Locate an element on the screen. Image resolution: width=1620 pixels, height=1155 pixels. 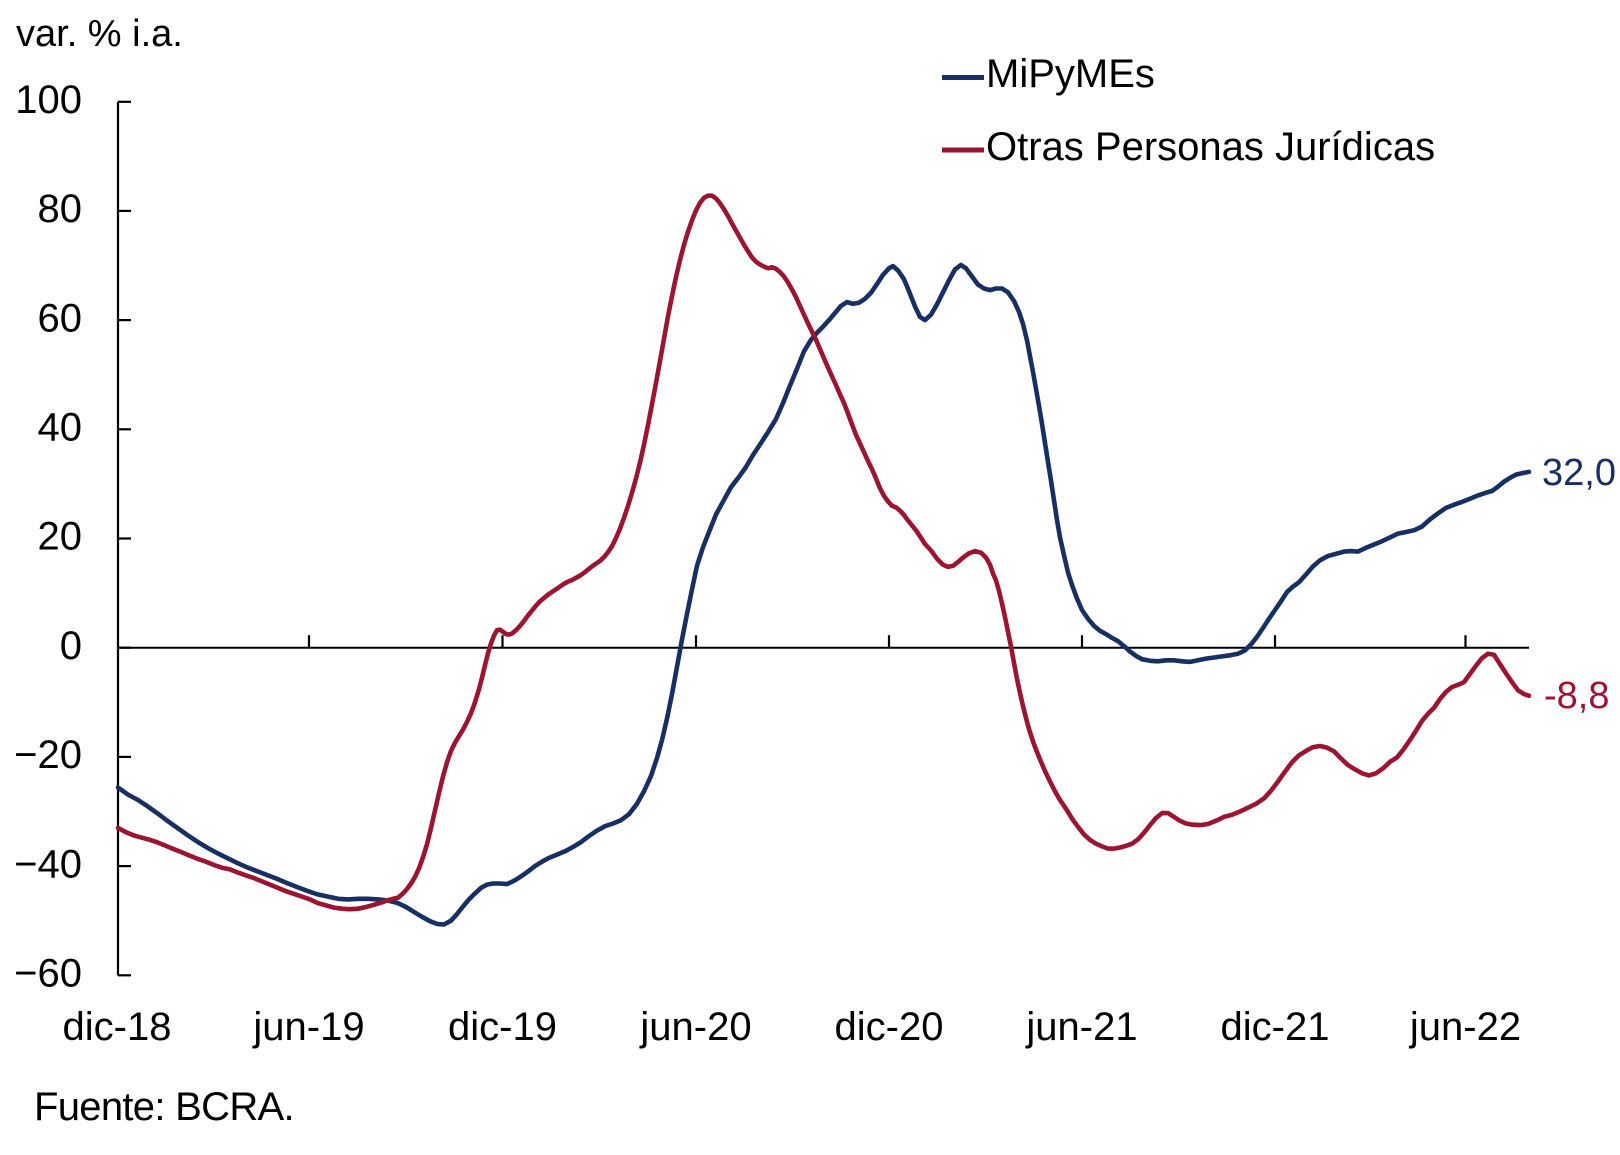
svg-text: Otras Personas Jurídicas is located at coordinates (1210, 147).